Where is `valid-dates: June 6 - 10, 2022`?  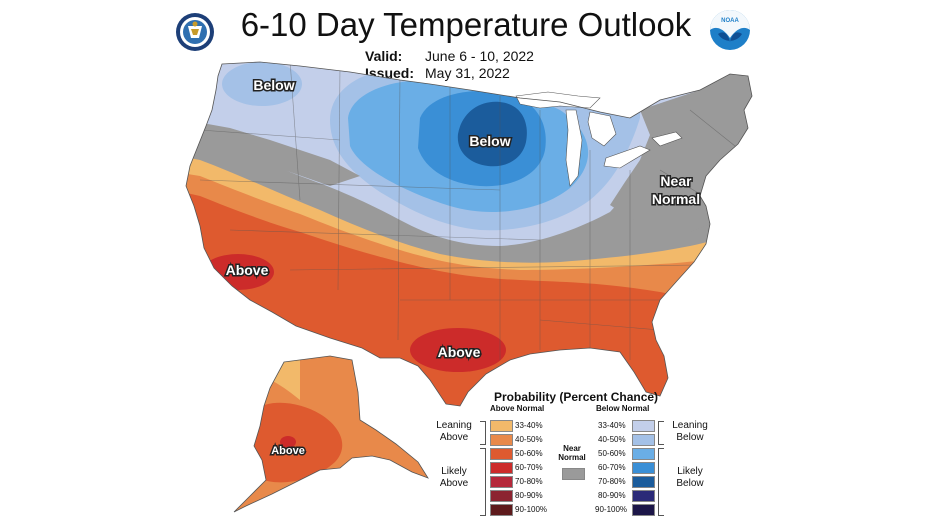
valid-dates: June 6 - 10, 2022 is located at coordinates (479, 56).